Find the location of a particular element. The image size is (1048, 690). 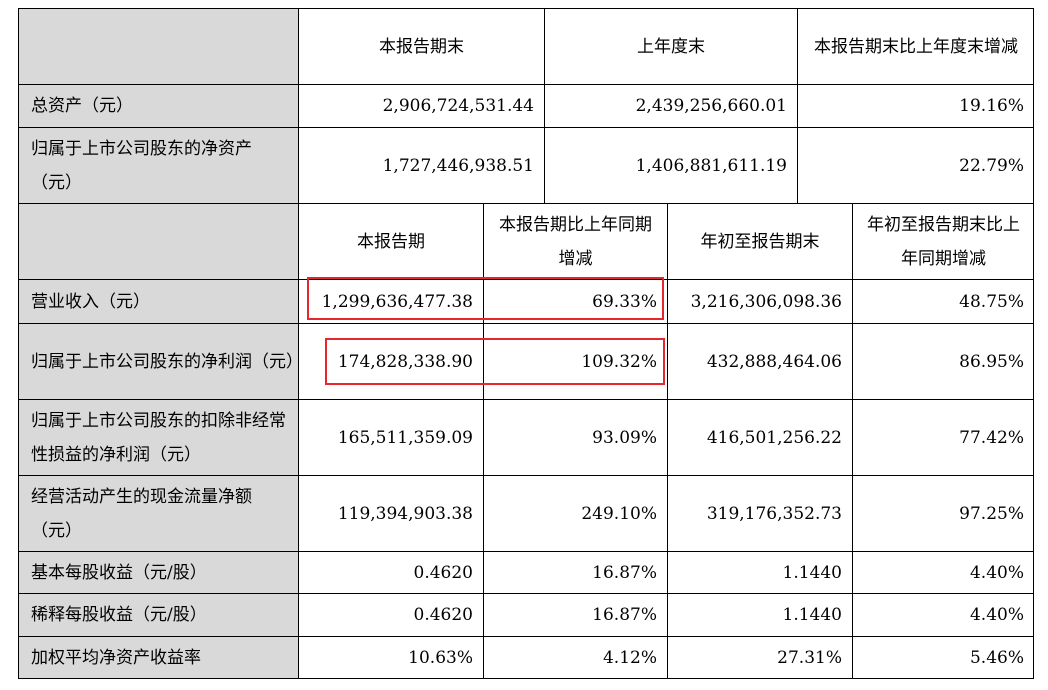

cell-basic-eps-ytd: 1.1440 is located at coordinates (759, 572).